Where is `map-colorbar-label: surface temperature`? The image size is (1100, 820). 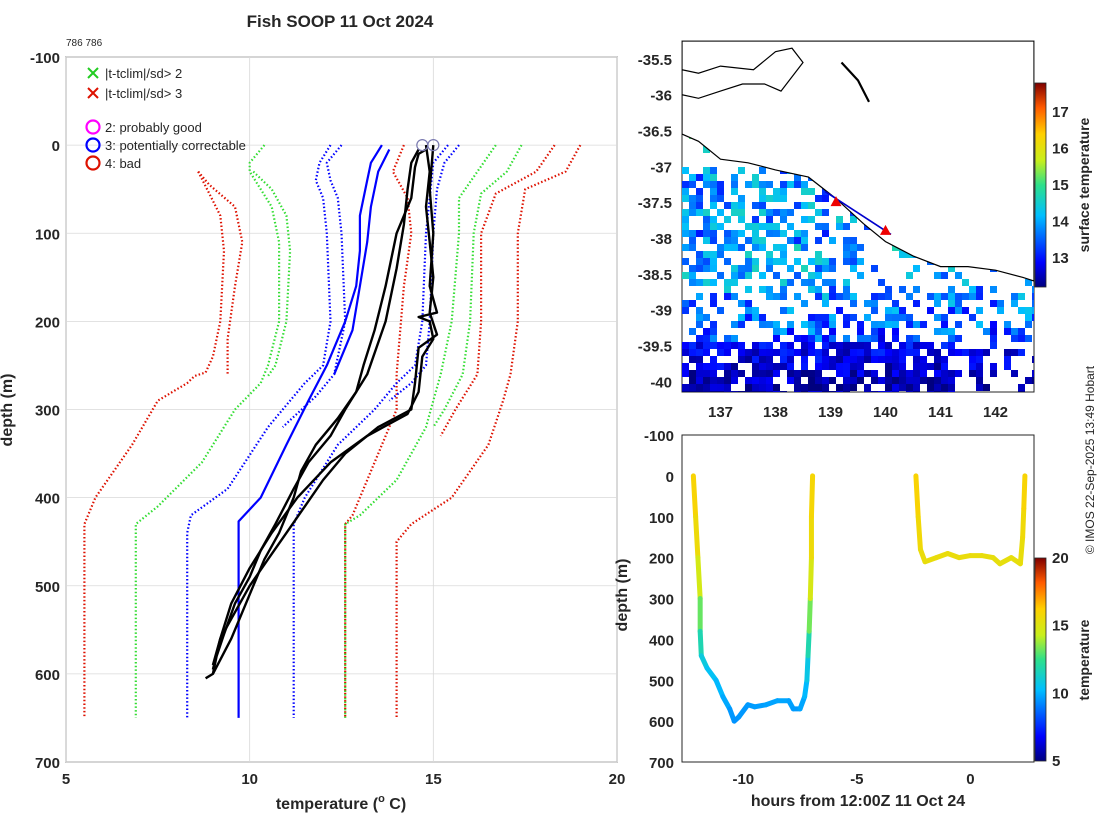
map-colorbar-label: surface temperature is located at coordinates (1084, 184).